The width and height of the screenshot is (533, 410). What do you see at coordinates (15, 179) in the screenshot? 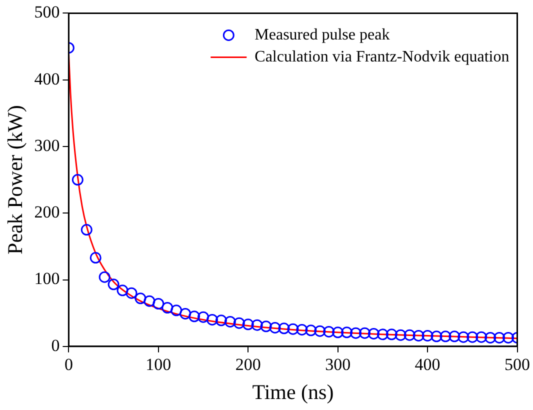
I see `y-axis-title: Peak Power (kW)` at bounding box center [15, 179].